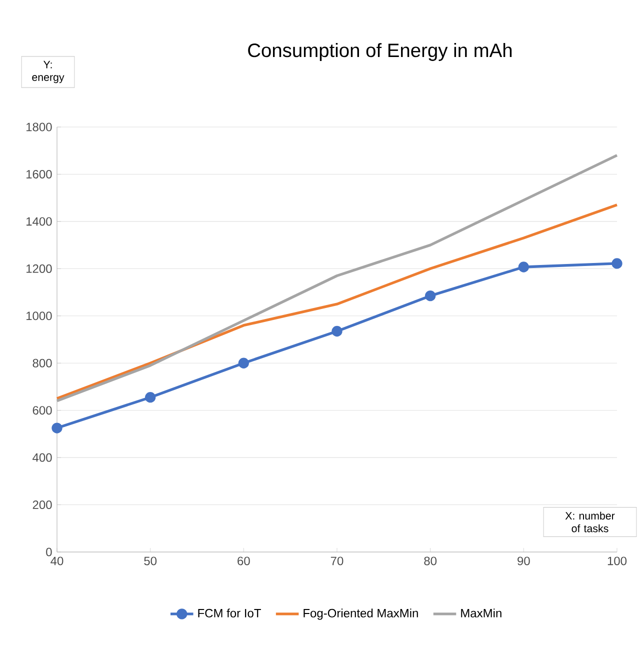 The width and height of the screenshot is (643, 661). I want to click on y-tick-label: 1200, so click(39, 268).